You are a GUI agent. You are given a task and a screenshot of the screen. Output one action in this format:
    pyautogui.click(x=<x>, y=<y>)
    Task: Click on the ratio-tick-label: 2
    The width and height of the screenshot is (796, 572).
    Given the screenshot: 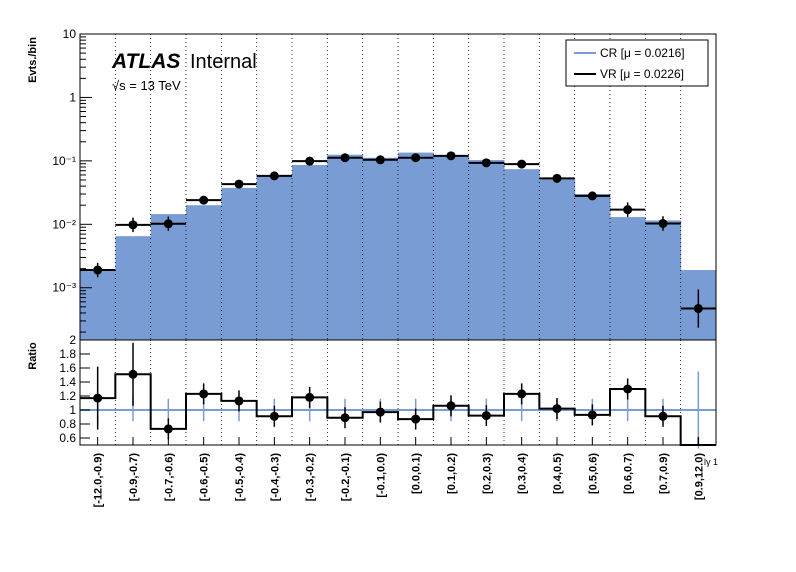 What is the action you would take?
    pyautogui.click(x=72, y=340)
    